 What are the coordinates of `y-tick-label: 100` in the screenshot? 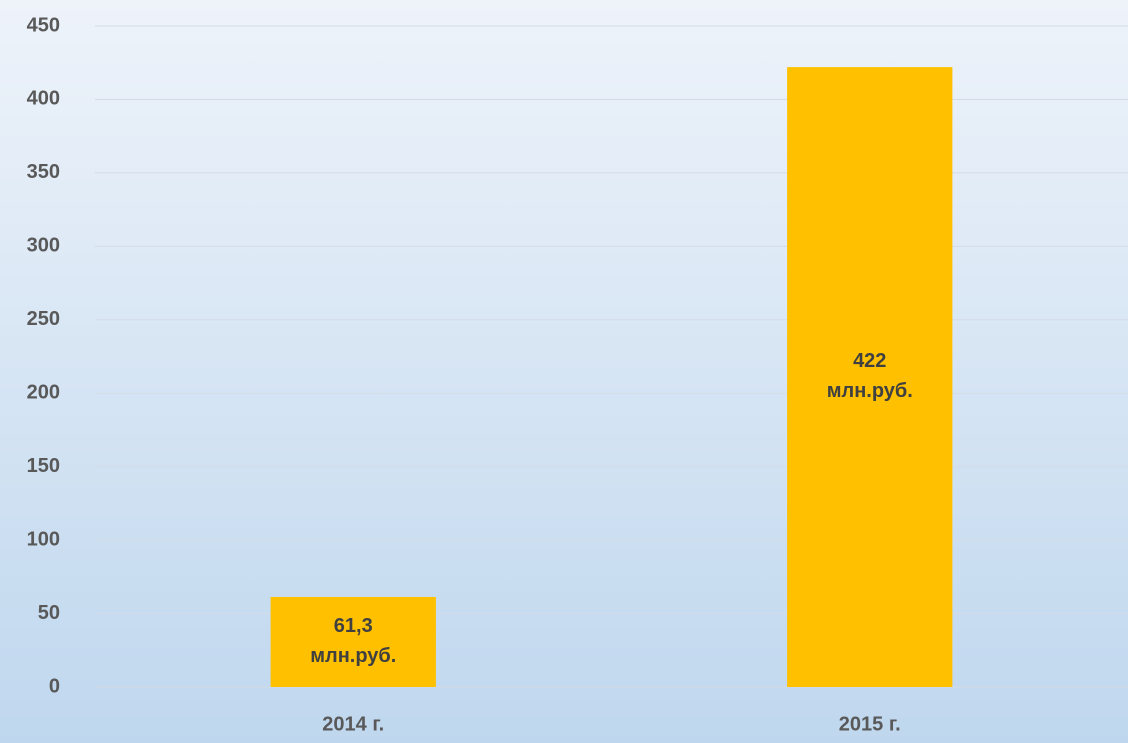 It's located at (43, 539).